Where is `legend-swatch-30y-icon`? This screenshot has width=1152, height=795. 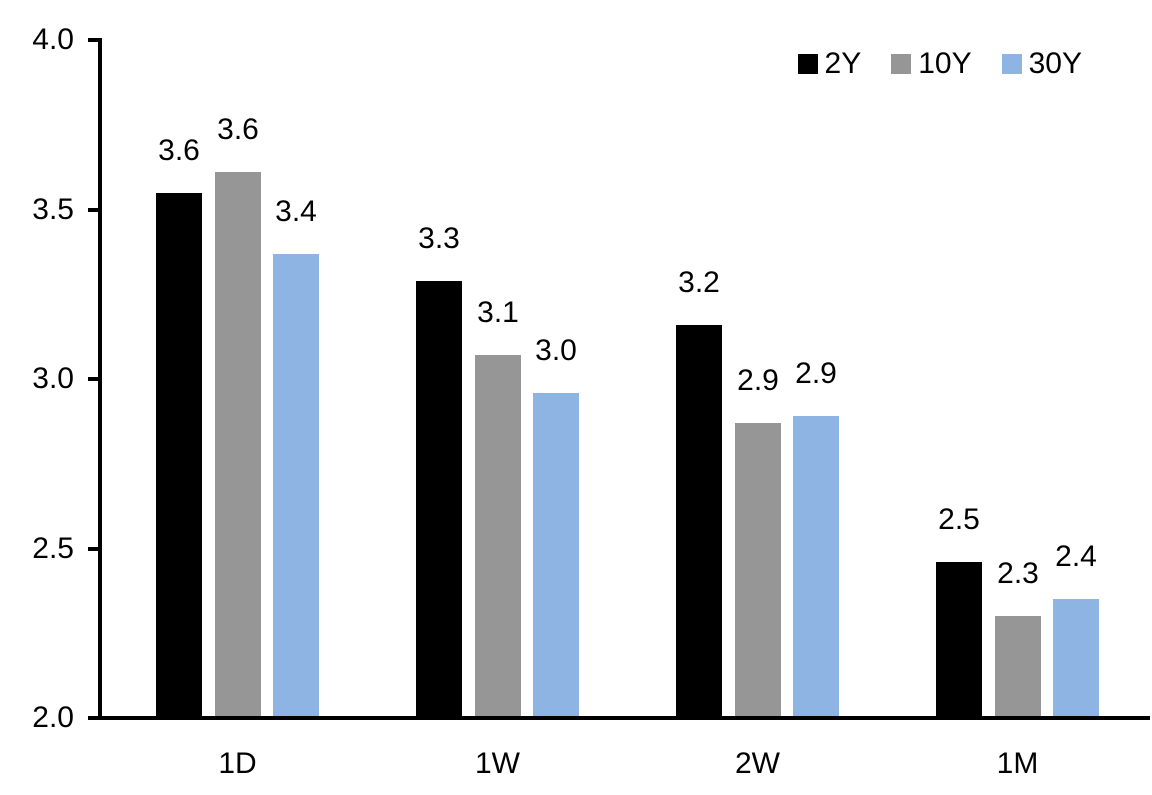 legend-swatch-30y-icon is located at coordinates (1011, 64).